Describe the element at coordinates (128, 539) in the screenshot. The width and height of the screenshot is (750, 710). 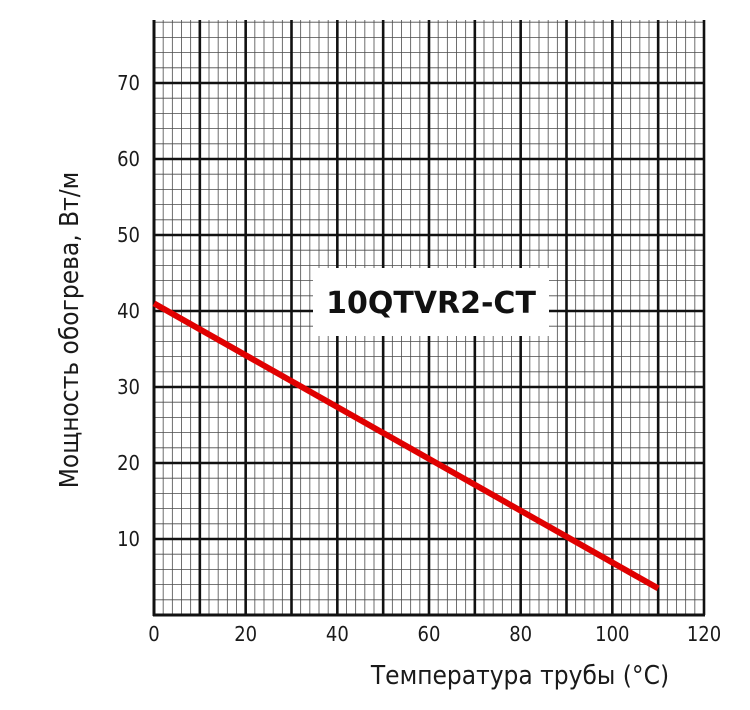
I see `y-tick-label: 10` at that location.